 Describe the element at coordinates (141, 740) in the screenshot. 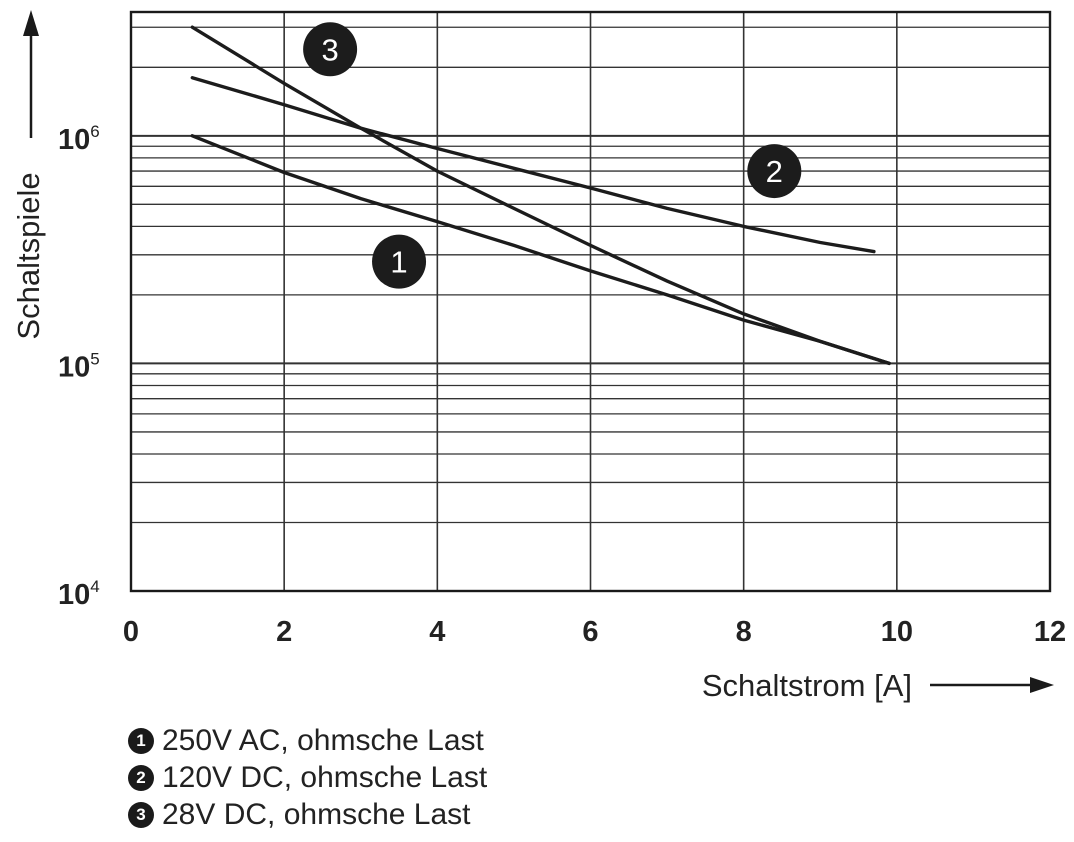

I see `legend-badge-1: 1` at that location.